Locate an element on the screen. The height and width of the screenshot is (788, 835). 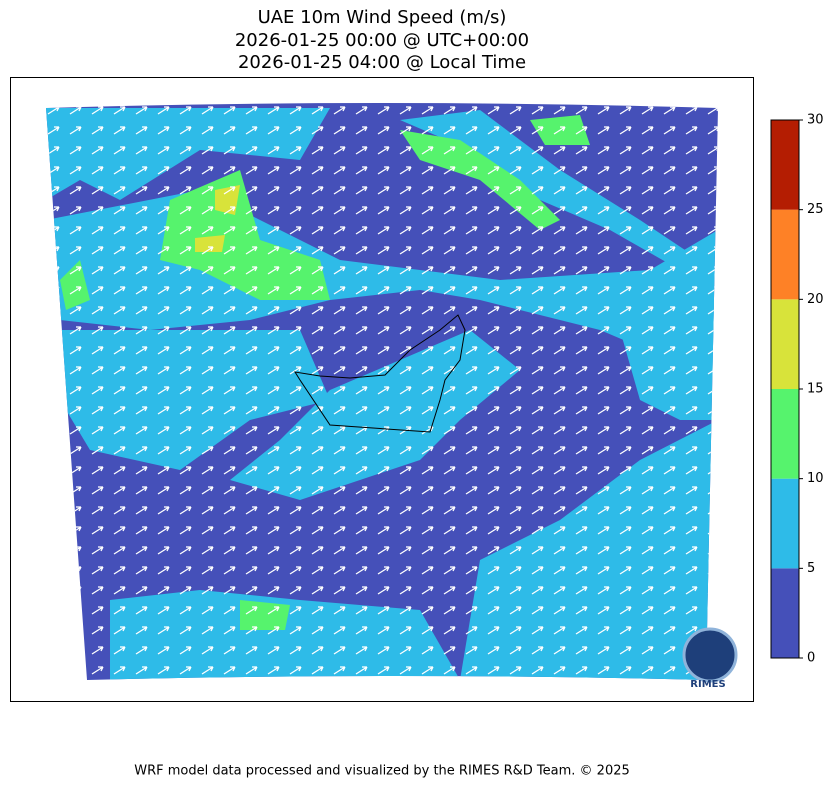
uae-border is located at coordinates (379, 373).